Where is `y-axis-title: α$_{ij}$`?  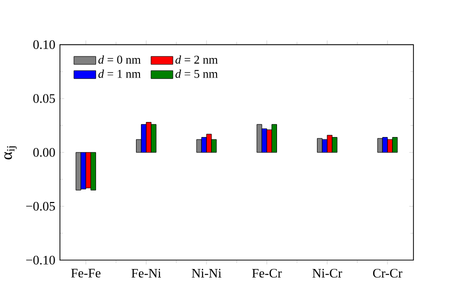 y-axis-title: α$_{ij}$ is located at coordinates (10, 153).